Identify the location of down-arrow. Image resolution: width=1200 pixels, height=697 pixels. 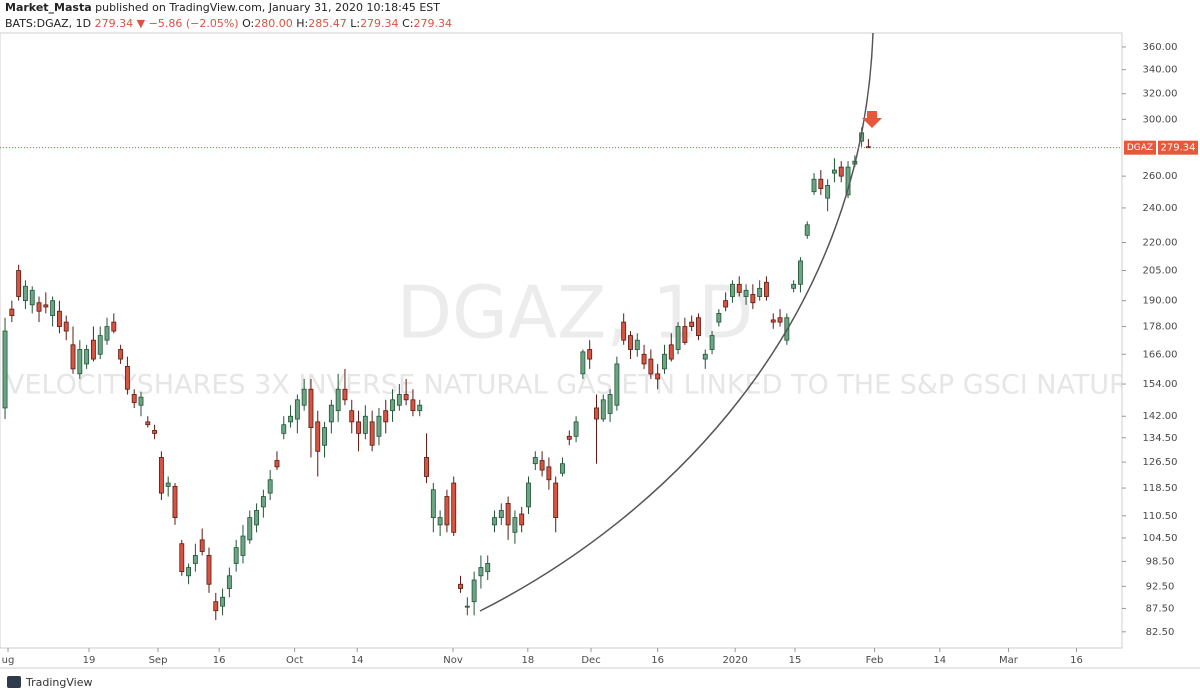
(872, 119).